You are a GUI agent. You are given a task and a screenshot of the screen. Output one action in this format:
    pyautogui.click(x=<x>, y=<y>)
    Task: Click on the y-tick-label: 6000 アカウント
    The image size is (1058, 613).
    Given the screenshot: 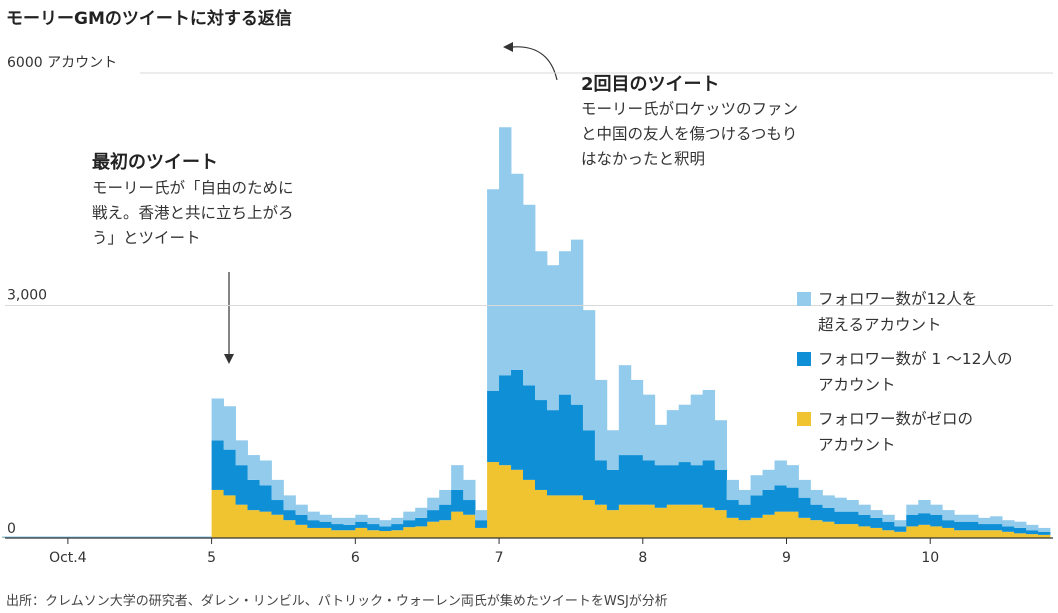 What is the action you would take?
    pyautogui.click(x=62, y=63)
    